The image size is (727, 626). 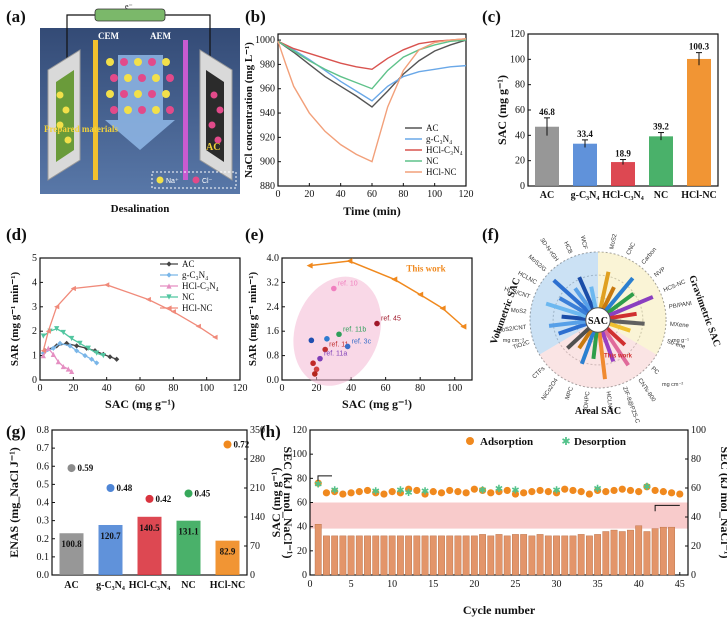 I want to click on y-tick-label: 2.4, so click(x=273, y=307).